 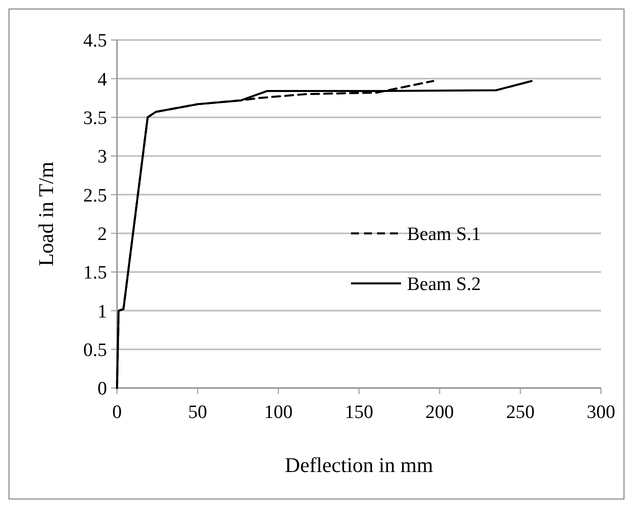 I want to click on legend-label: Beam S.1, so click(x=444, y=234).